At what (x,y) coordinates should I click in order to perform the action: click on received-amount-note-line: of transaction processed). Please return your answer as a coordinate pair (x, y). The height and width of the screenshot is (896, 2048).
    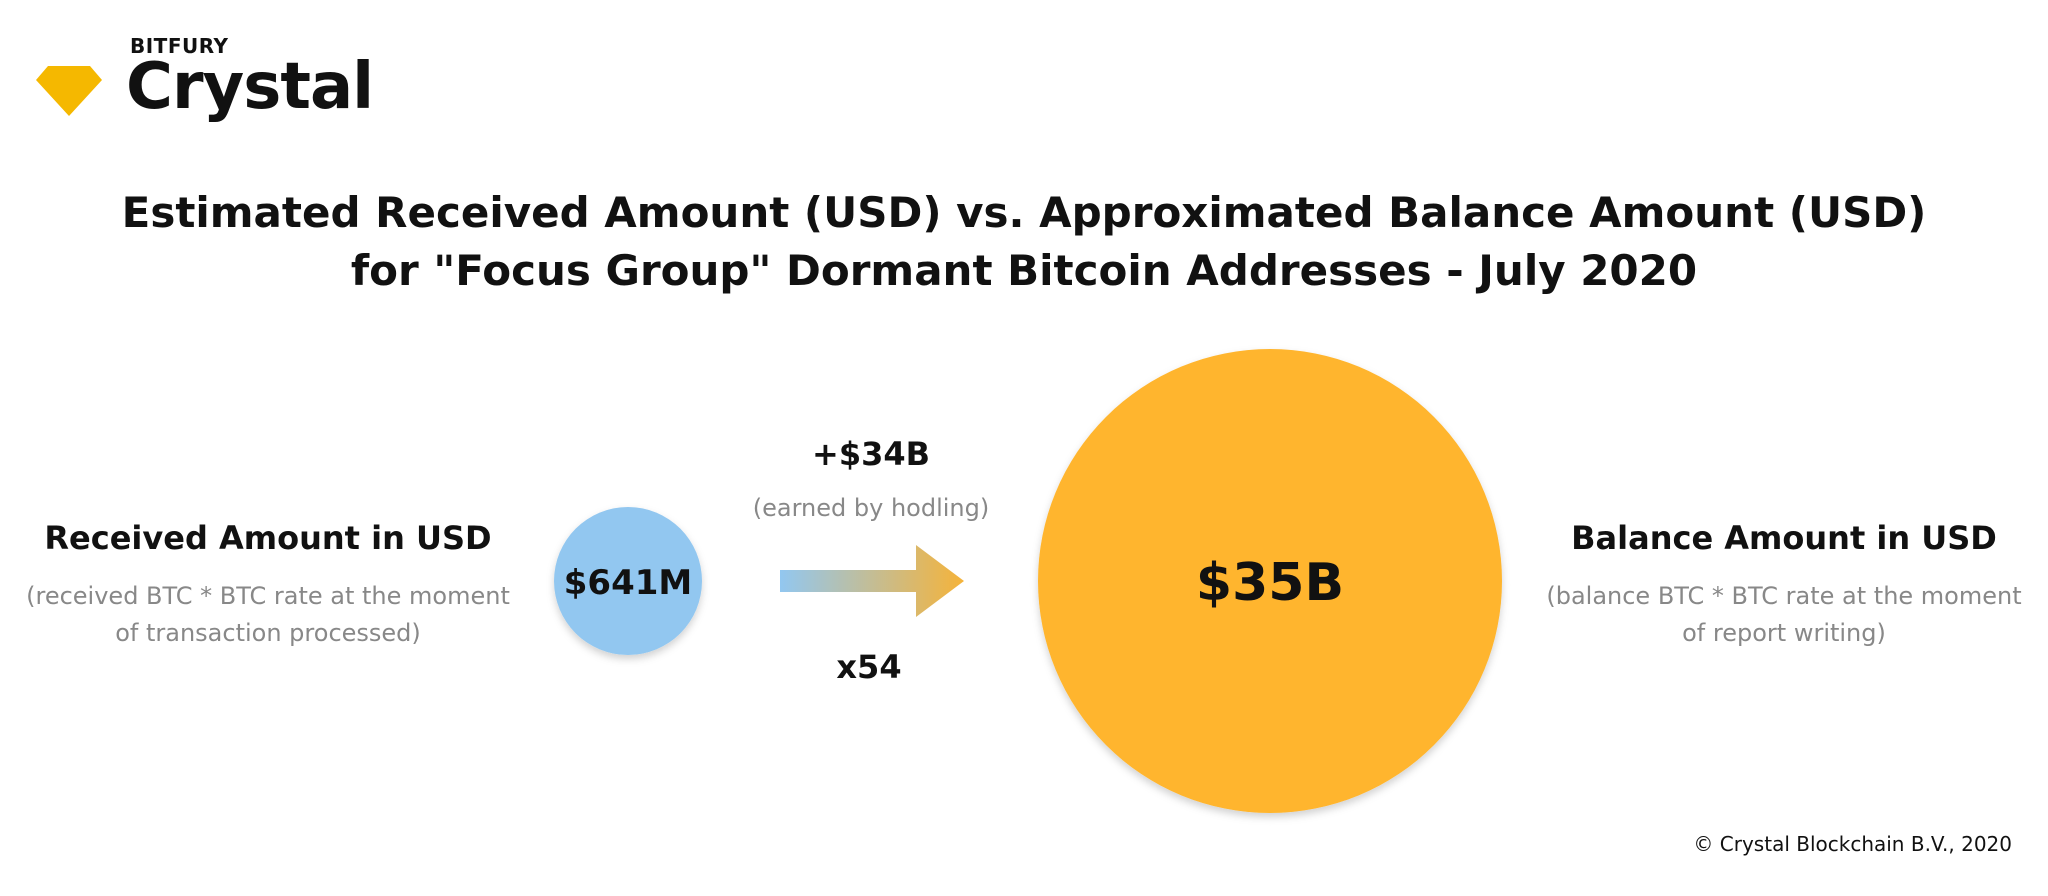
    Looking at the image, I should click on (268, 633).